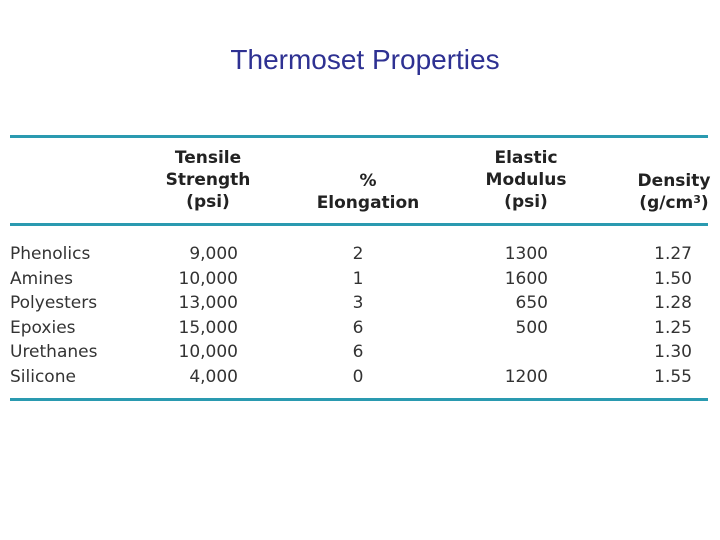  I want to click on header-density: Density (g/cm3), so click(674, 192).